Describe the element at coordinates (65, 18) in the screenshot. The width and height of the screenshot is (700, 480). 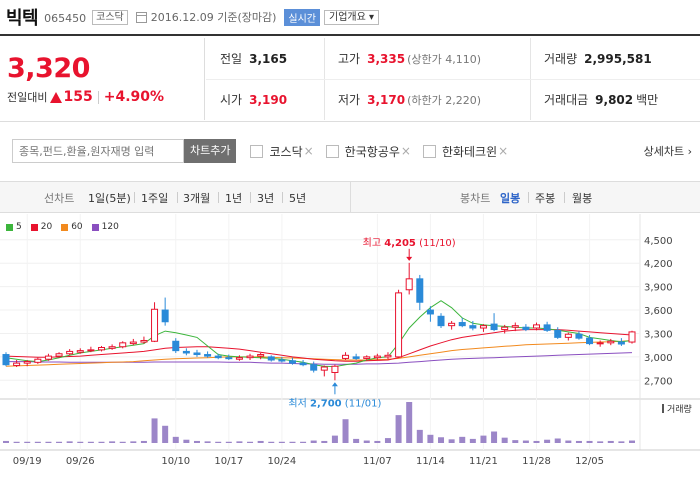
I see `stock-code: 065450` at that location.